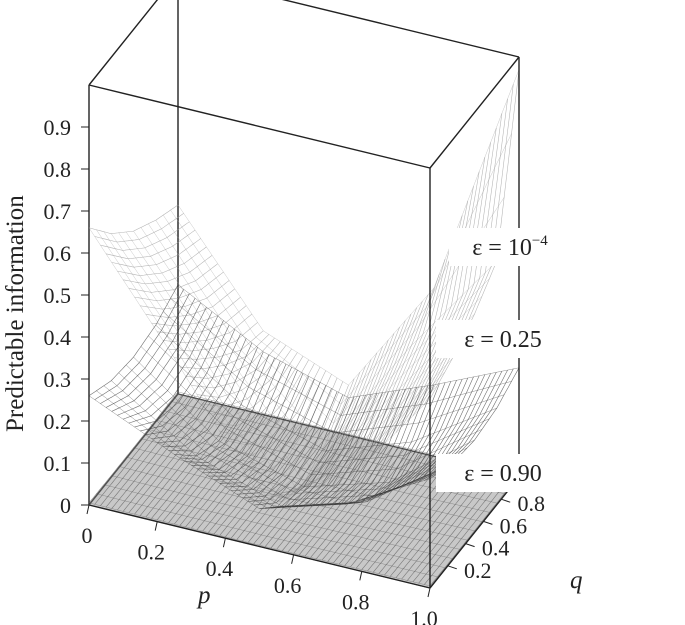  What do you see at coordinates (58, 295) in the screenshot?
I see `z-tick-label: 0.5` at bounding box center [58, 295].